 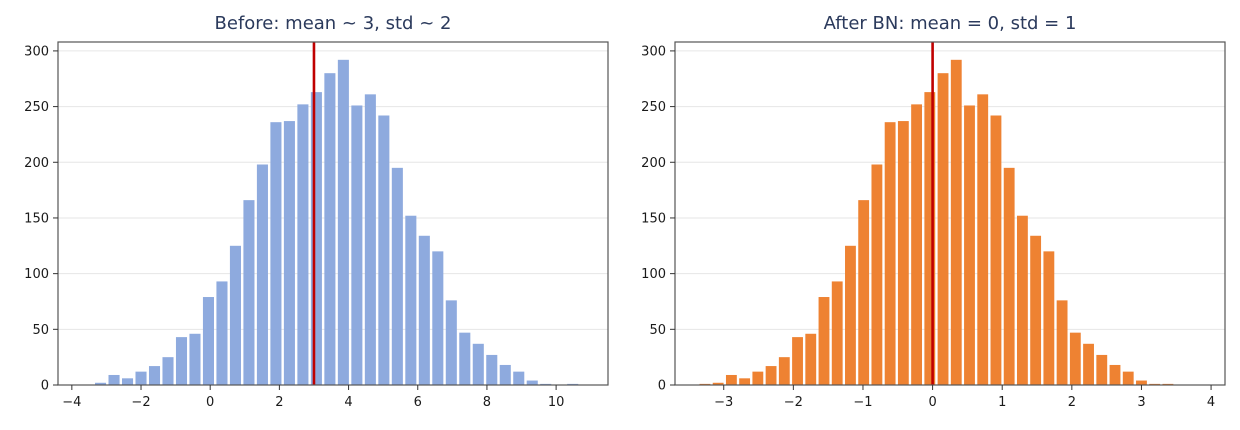 I want to click on x-axis-ticks: −4 −2 0 2 4 6 8 10, so click(x=313, y=397).